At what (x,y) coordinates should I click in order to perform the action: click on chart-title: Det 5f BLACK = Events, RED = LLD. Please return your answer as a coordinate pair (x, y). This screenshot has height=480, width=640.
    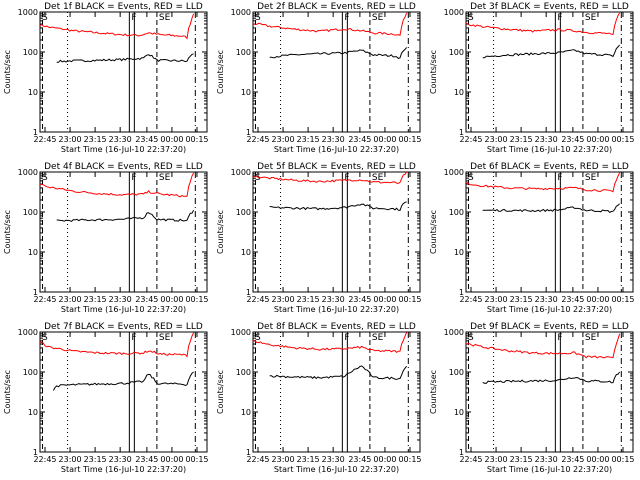
    Looking at the image, I should click on (336, 167).